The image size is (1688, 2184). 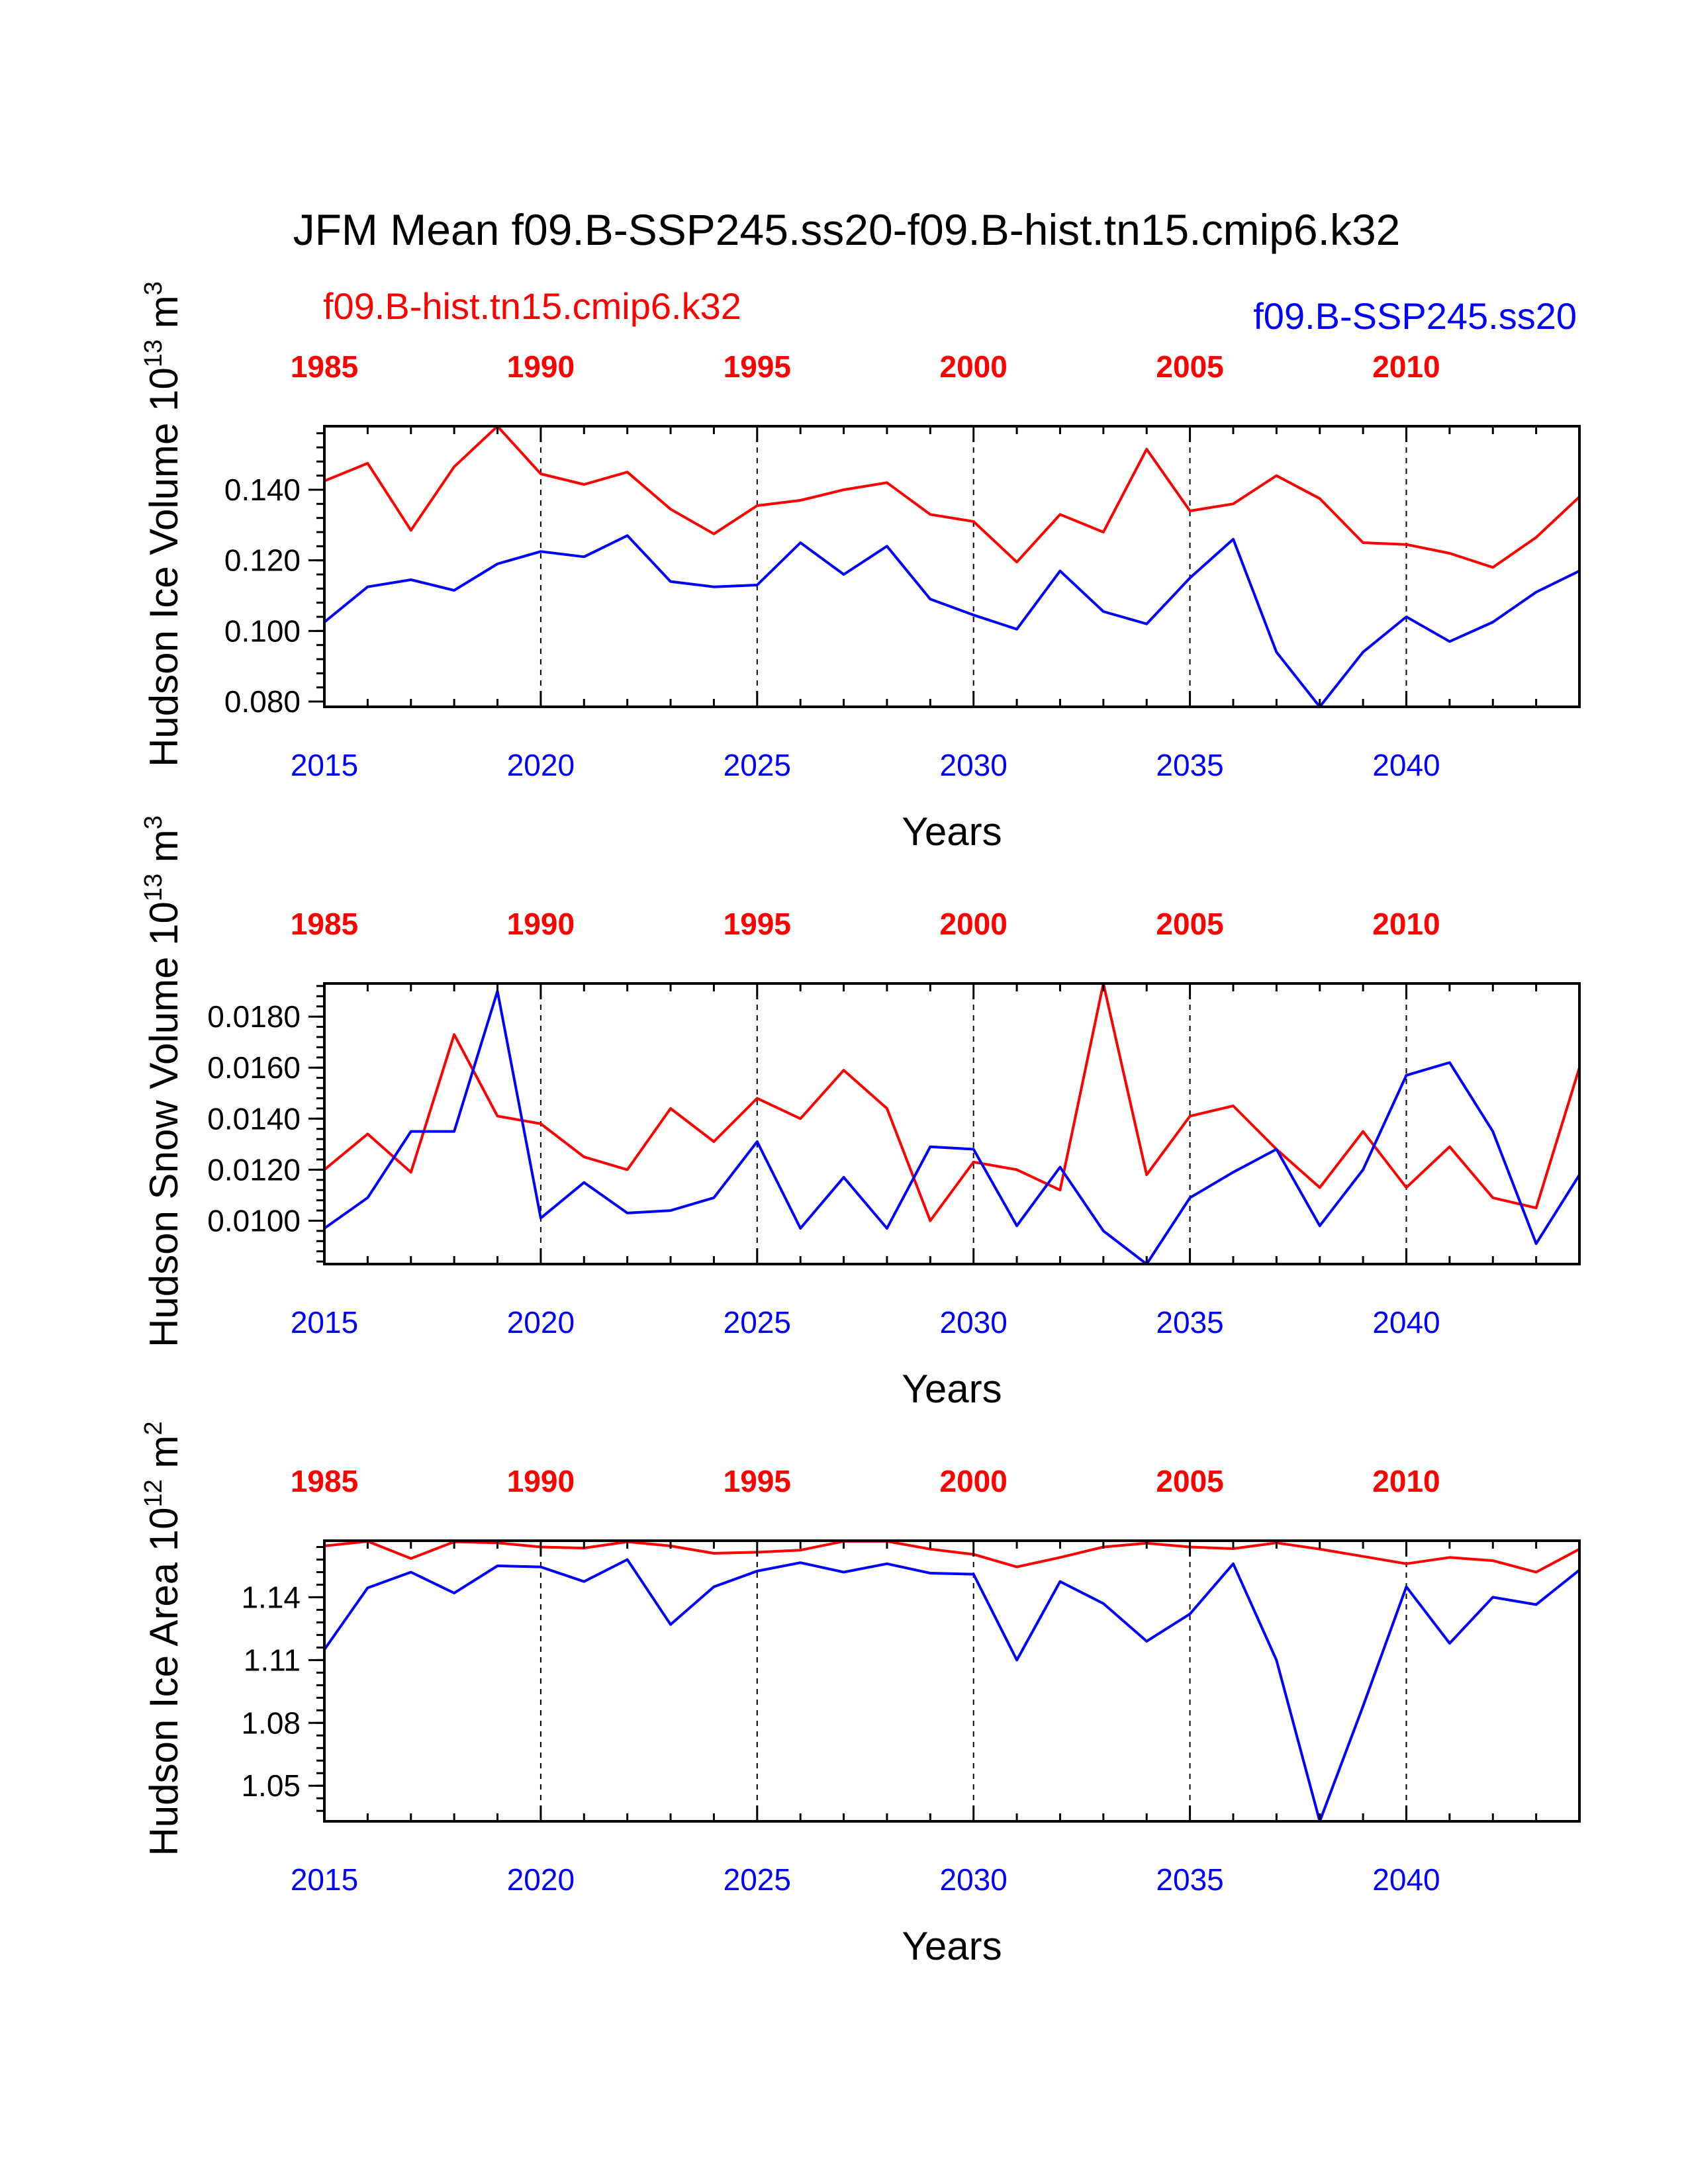 I want to click on y-axis-title-part: 12, so click(x=153, y=1493).